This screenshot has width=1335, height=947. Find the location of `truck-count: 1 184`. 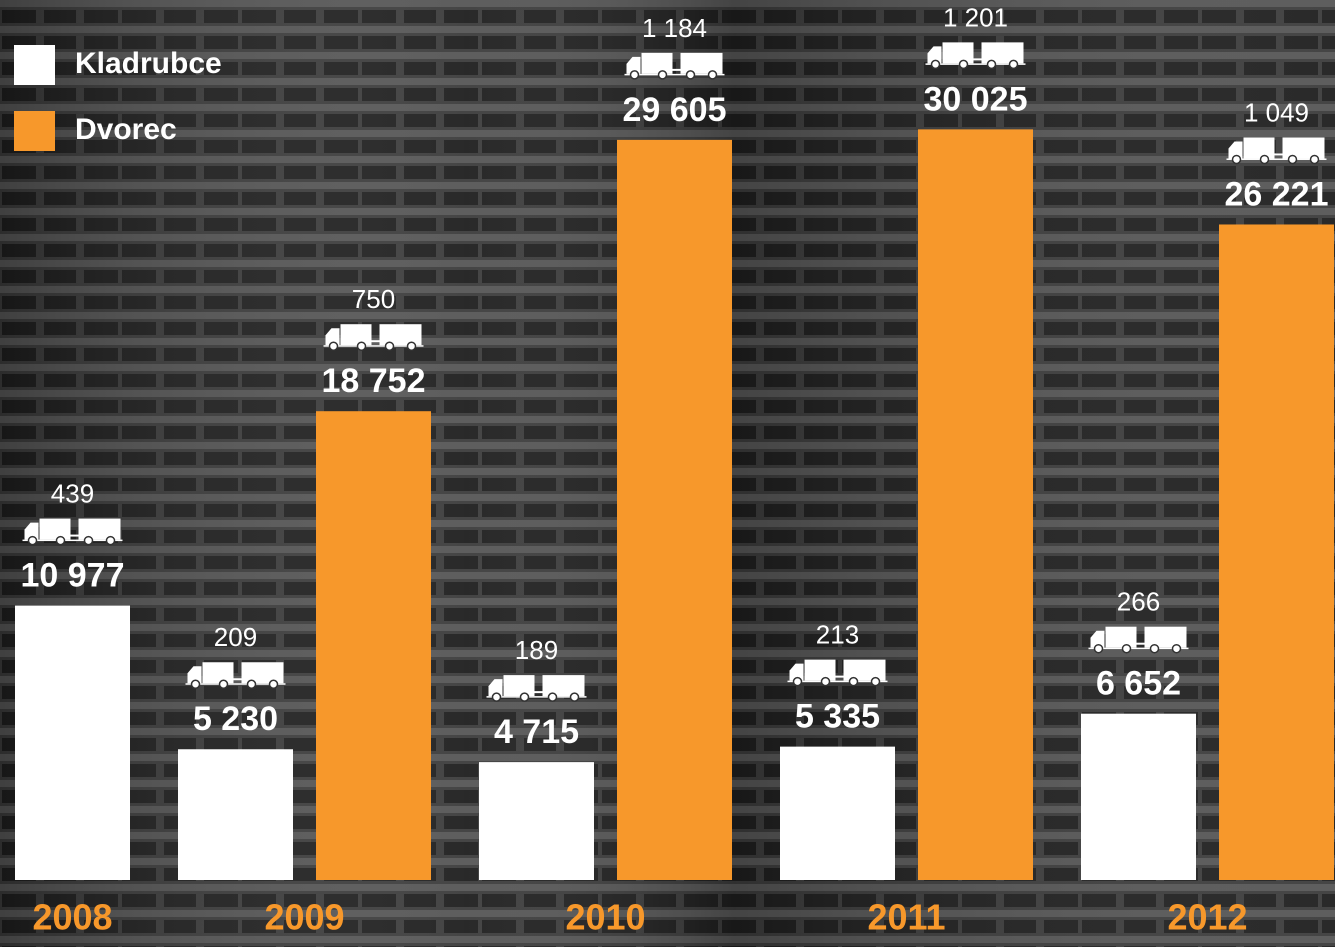

truck-count: 1 184 is located at coordinates (674, 28).